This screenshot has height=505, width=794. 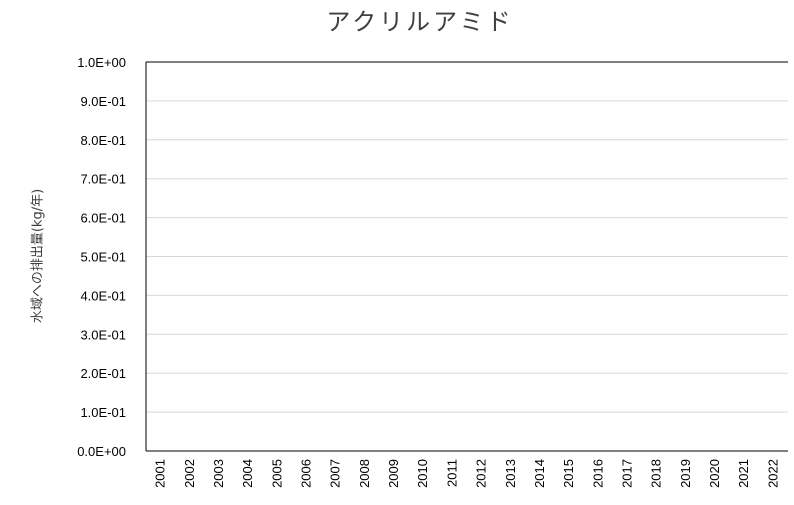 What do you see at coordinates (101, 62) in the screenshot?
I see `y-tick-label: 1.0E+00` at bounding box center [101, 62].